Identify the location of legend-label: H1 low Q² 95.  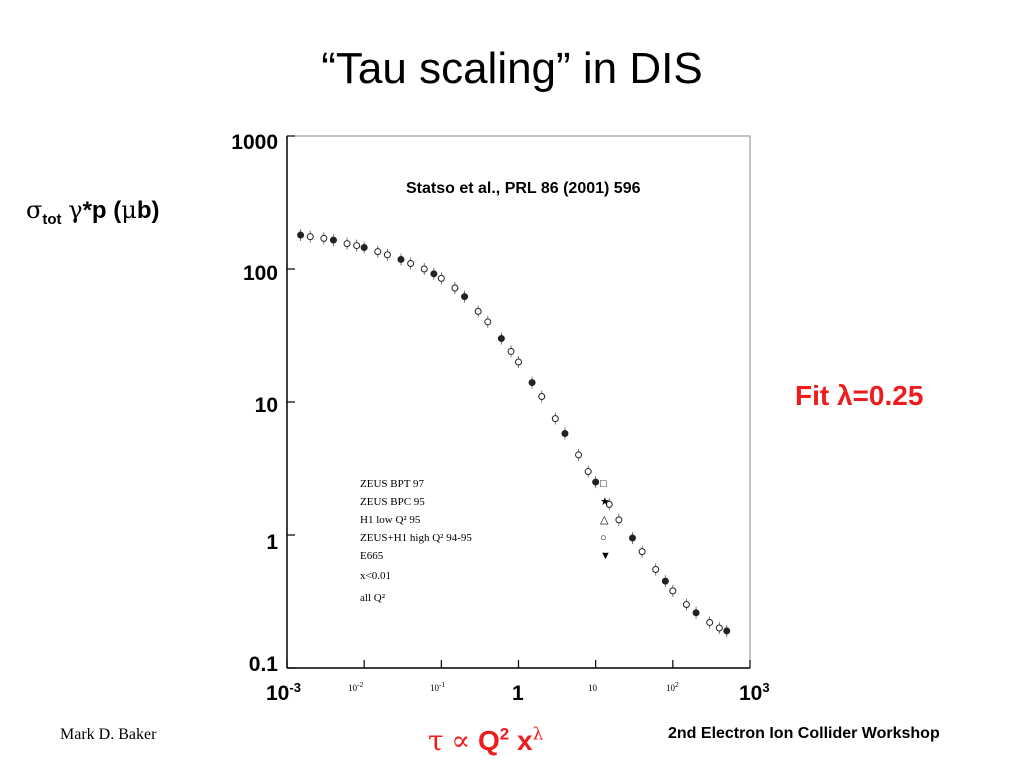
(390, 520).